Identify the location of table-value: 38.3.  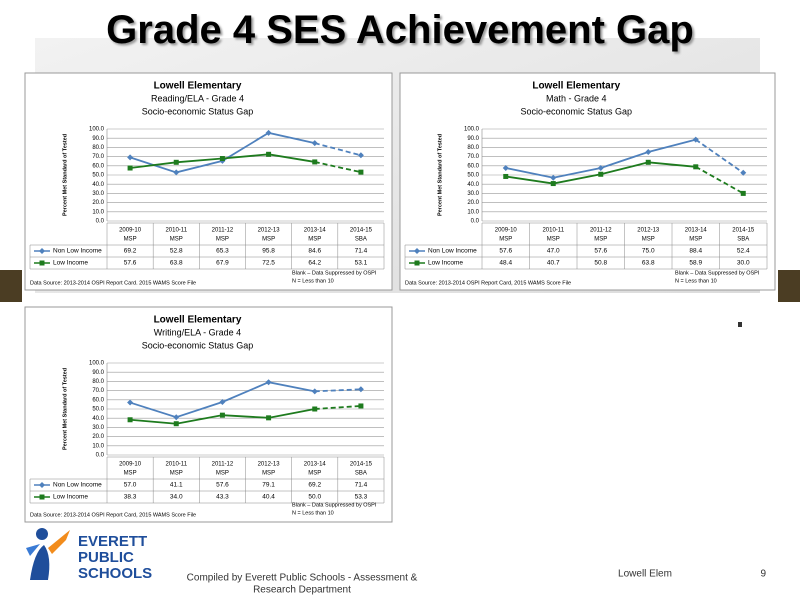
(130, 497).